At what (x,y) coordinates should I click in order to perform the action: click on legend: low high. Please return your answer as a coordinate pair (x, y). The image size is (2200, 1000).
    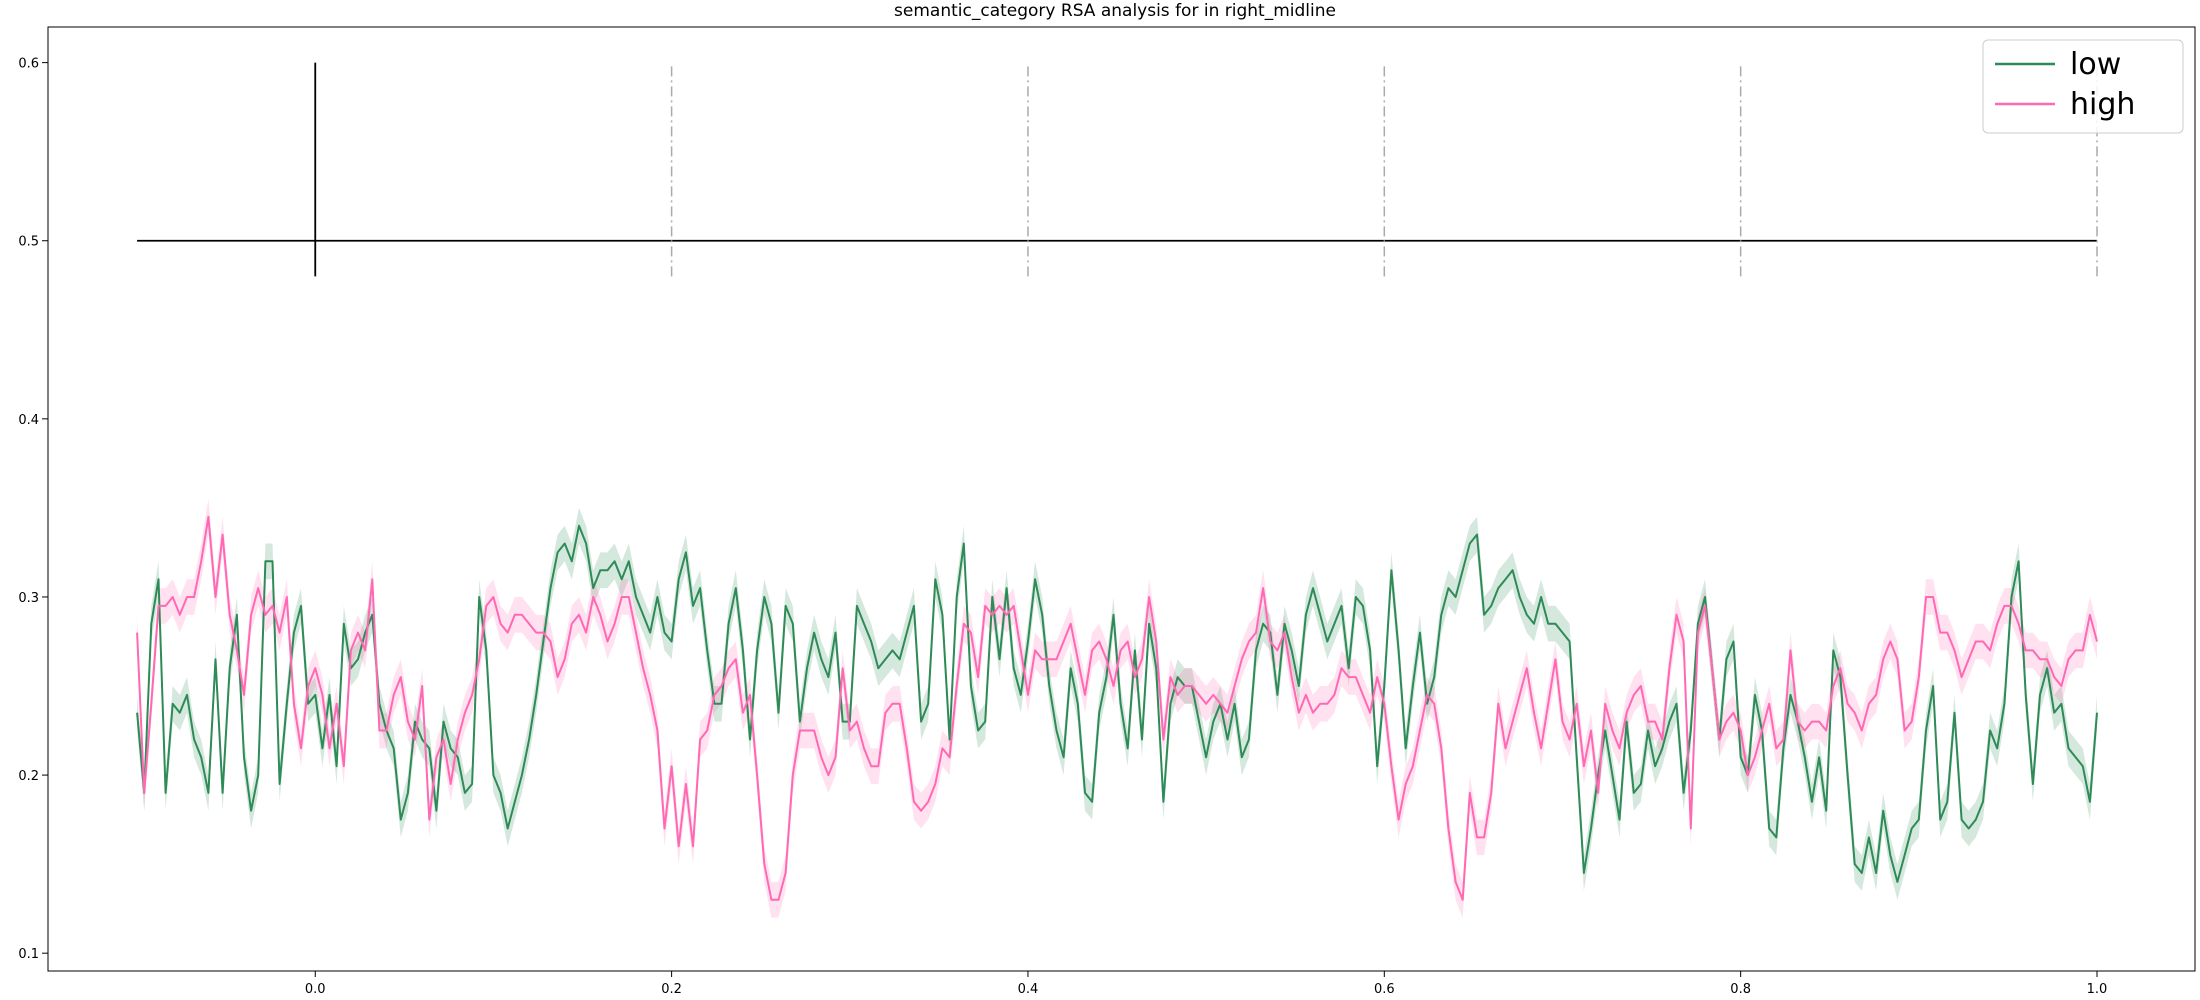
    Looking at the image, I should click on (2083, 86).